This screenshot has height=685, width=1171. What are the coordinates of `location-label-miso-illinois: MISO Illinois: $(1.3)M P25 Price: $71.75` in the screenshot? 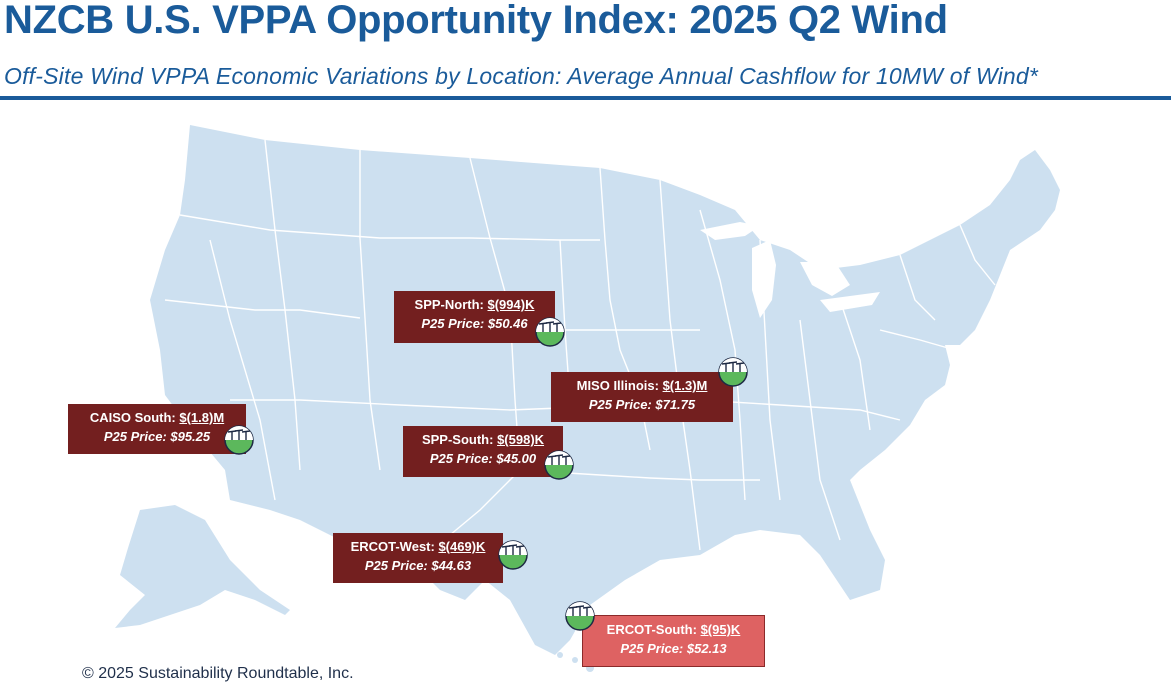 It's located at (642, 397).